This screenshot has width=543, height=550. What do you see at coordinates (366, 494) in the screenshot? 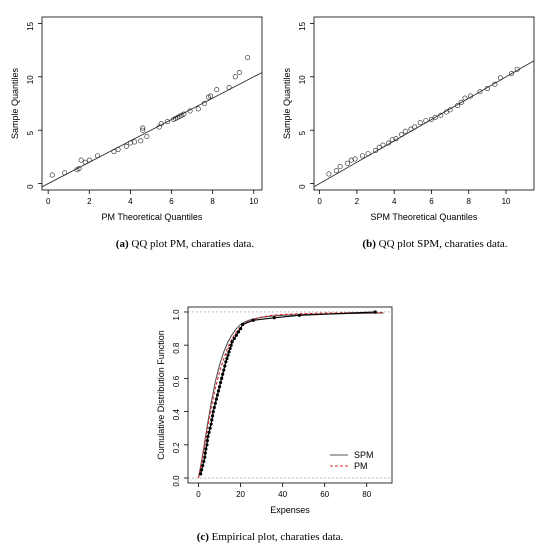
I see `x-tick-label: 80` at bounding box center [366, 494].